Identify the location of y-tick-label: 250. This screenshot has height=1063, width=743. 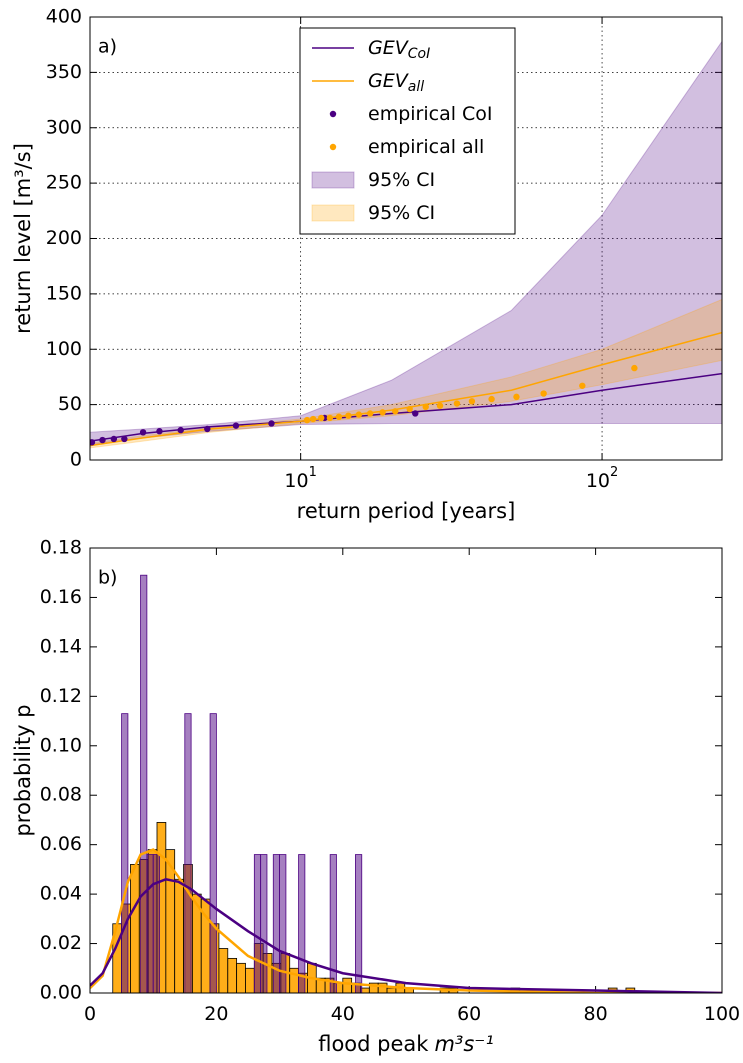
(64, 183).